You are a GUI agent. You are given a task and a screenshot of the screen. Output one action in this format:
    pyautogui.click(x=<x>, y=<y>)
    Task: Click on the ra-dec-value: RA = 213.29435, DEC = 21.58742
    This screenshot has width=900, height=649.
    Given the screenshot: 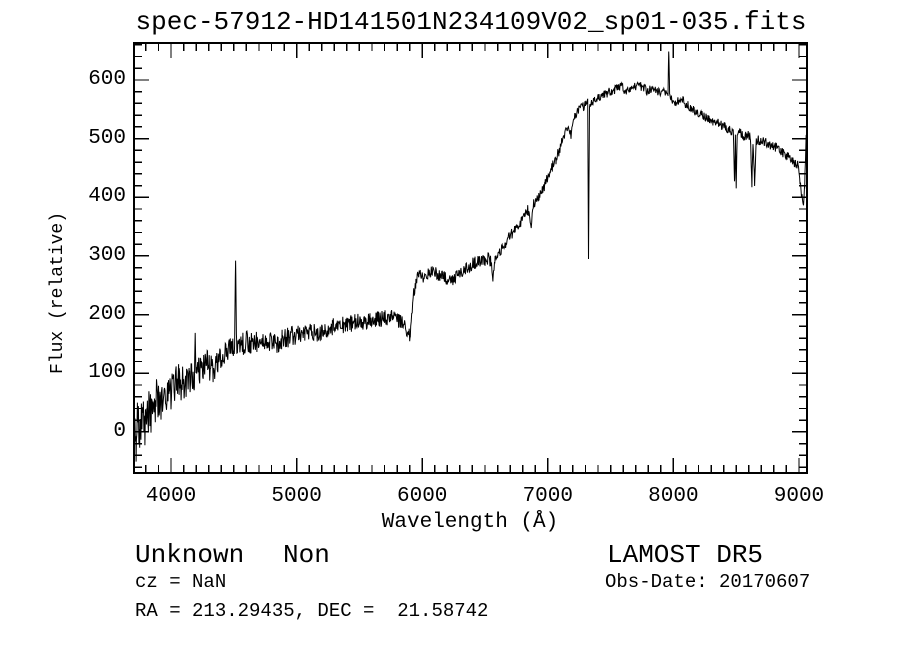 What is the action you would take?
    pyautogui.click(x=312, y=611)
    